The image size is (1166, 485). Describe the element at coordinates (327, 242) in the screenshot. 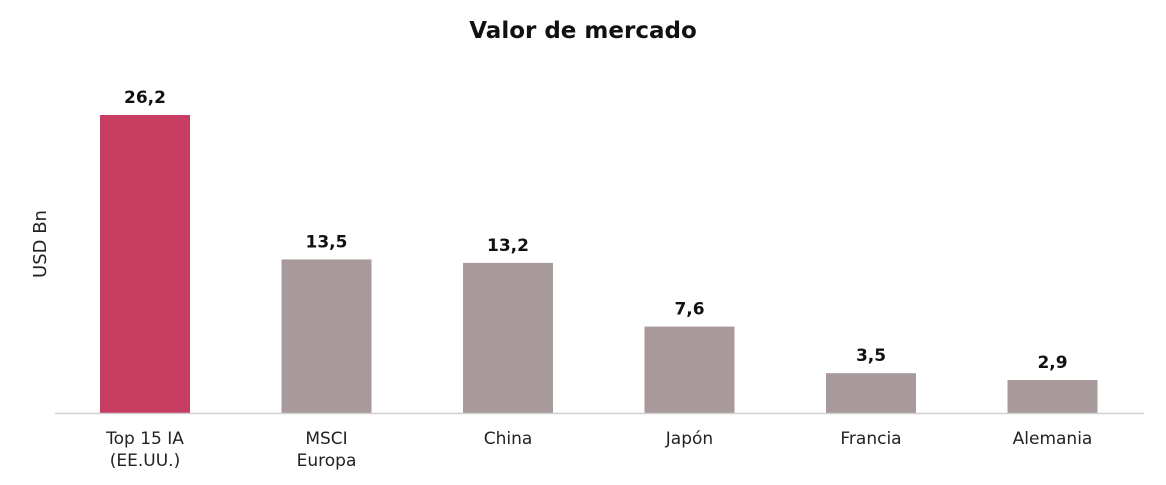

I see `data-label-1: 13,5` at that location.